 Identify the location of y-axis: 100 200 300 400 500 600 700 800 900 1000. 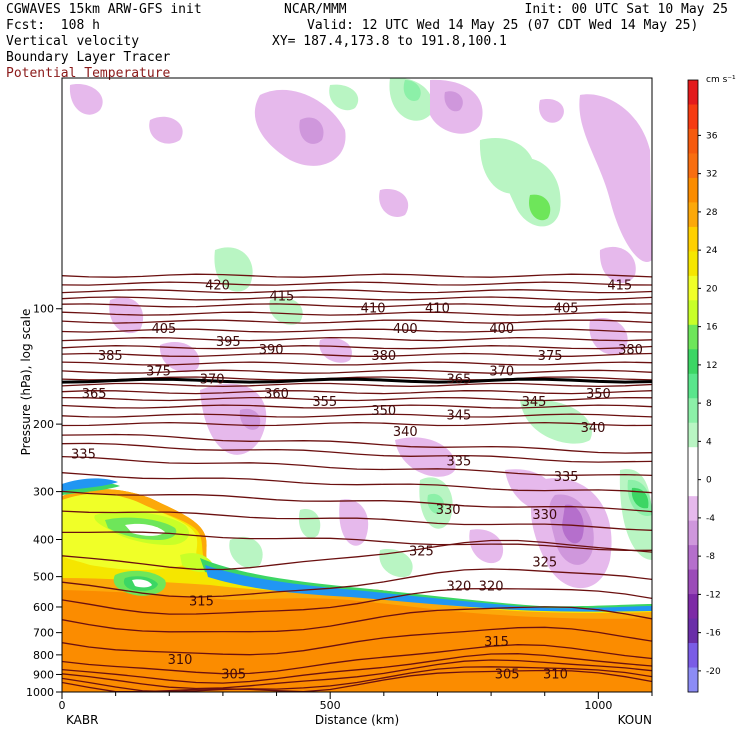
(44, 501).